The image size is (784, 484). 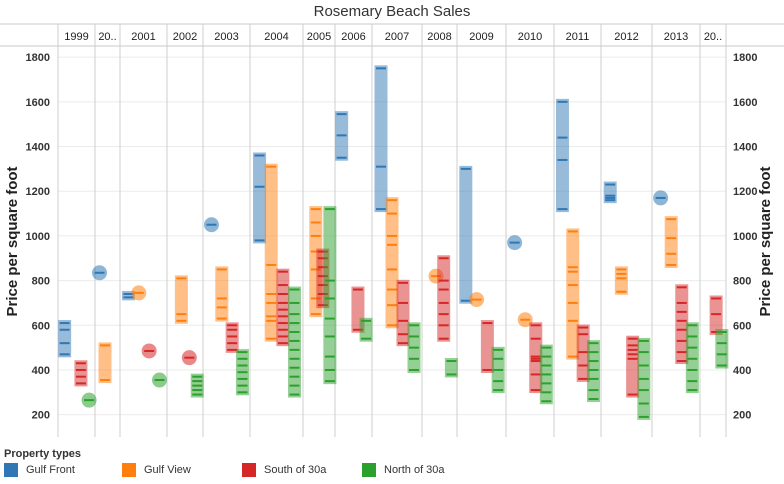 What do you see at coordinates (167, 470) in the screenshot?
I see `legend-label: Gulf View` at bounding box center [167, 470].